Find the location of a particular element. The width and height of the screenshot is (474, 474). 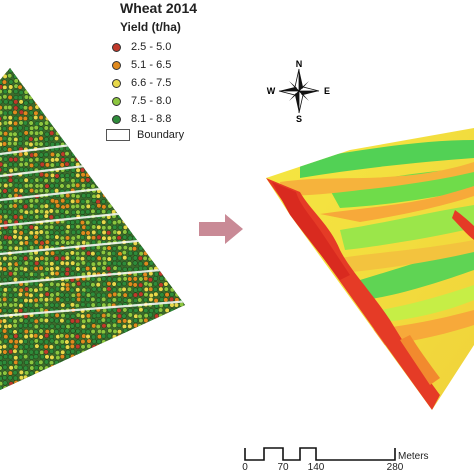

boundary-swatch-icon is located at coordinates (118, 135).